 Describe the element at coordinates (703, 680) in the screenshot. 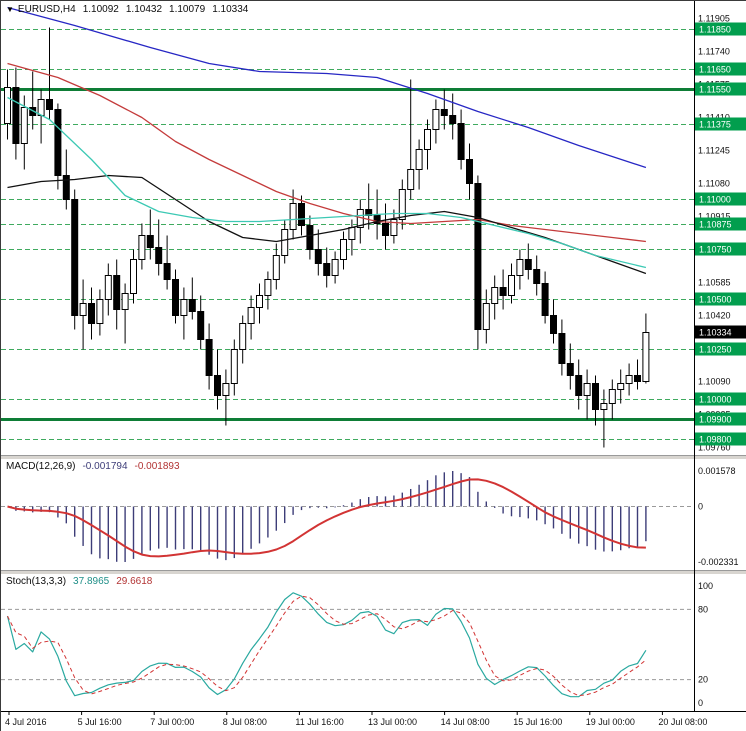

I see `svg-text: 20` at that location.